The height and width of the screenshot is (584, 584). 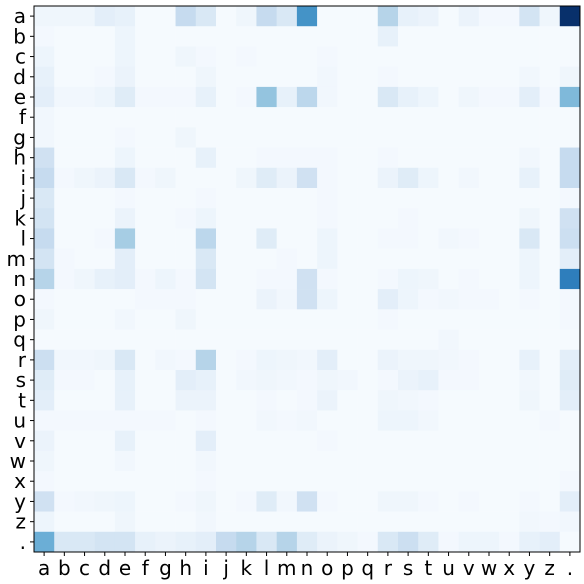 What do you see at coordinates (84, 198) in the screenshot?
I see `heatmap-cell-j-c` at bounding box center [84, 198].